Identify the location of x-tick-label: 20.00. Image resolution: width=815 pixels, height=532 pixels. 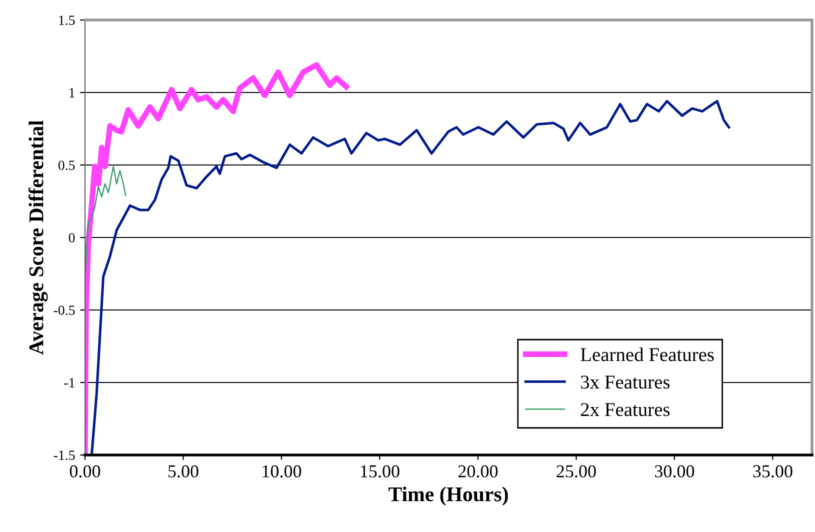
(478, 471).